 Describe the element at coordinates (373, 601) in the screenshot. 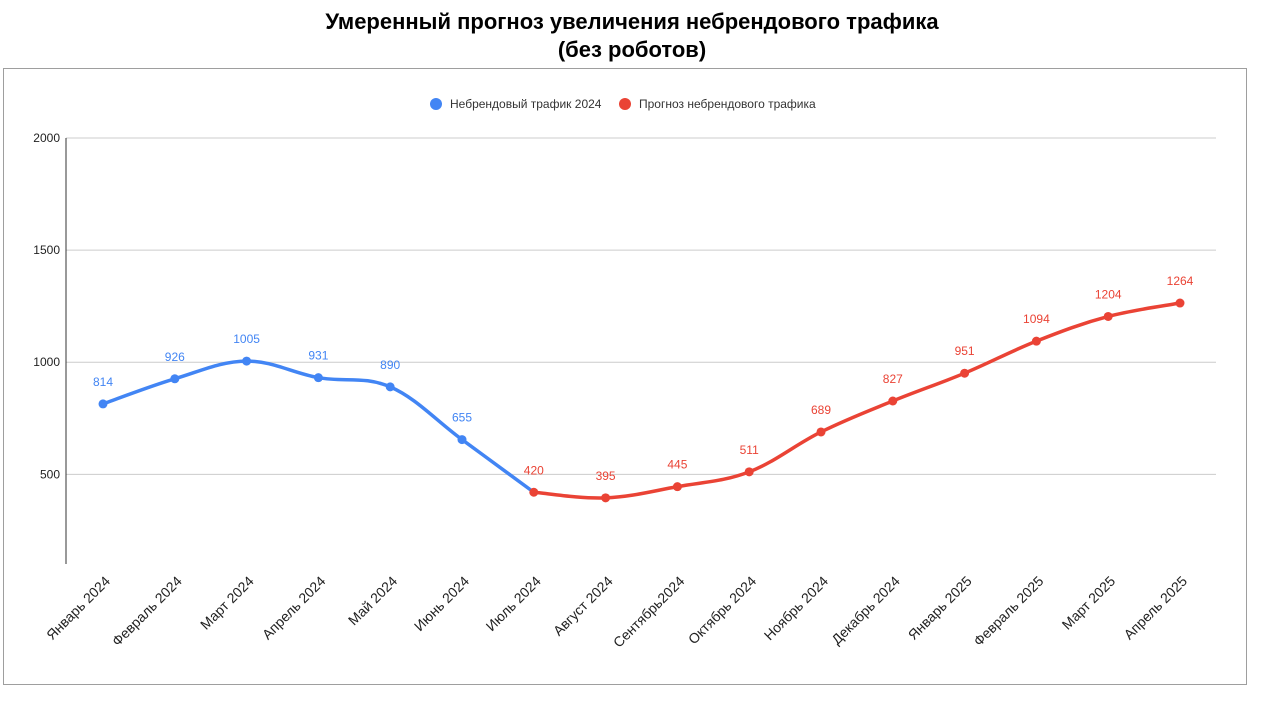

I see `x-tick-label: Май 2024` at that location.